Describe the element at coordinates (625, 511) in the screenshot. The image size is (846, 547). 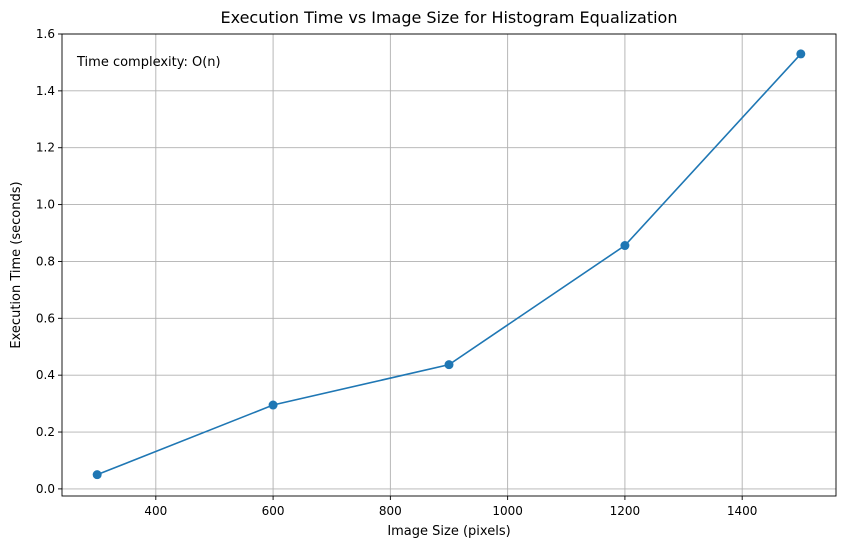
I see `x-tick-label: 1200` at that location.